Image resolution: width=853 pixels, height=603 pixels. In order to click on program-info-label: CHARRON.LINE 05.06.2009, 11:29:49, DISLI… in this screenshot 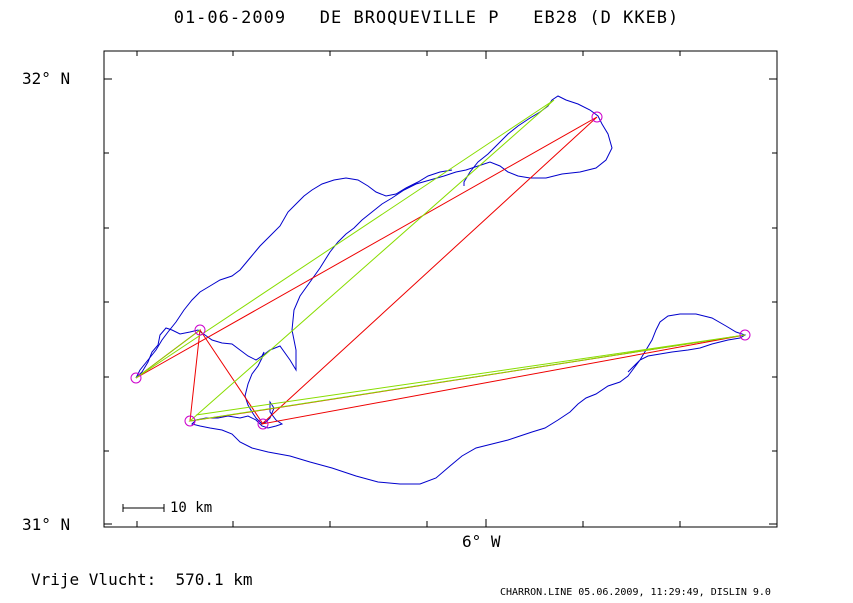, I will do `click(635, 592)`.